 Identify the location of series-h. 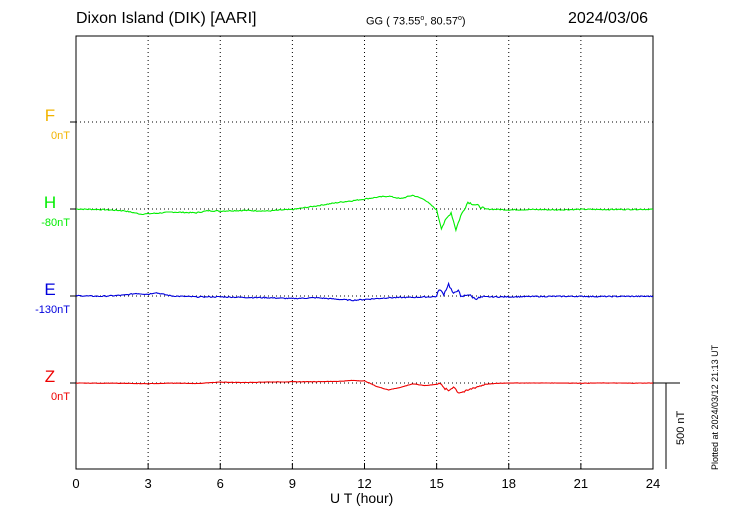
(365, 213).